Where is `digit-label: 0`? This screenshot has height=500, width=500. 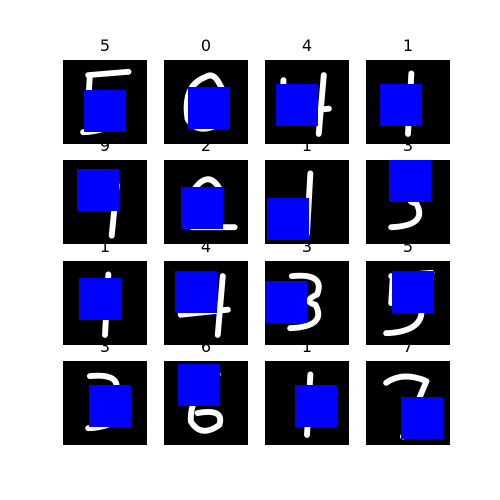
digit-label: 0 is located at coordinates (206, 45).